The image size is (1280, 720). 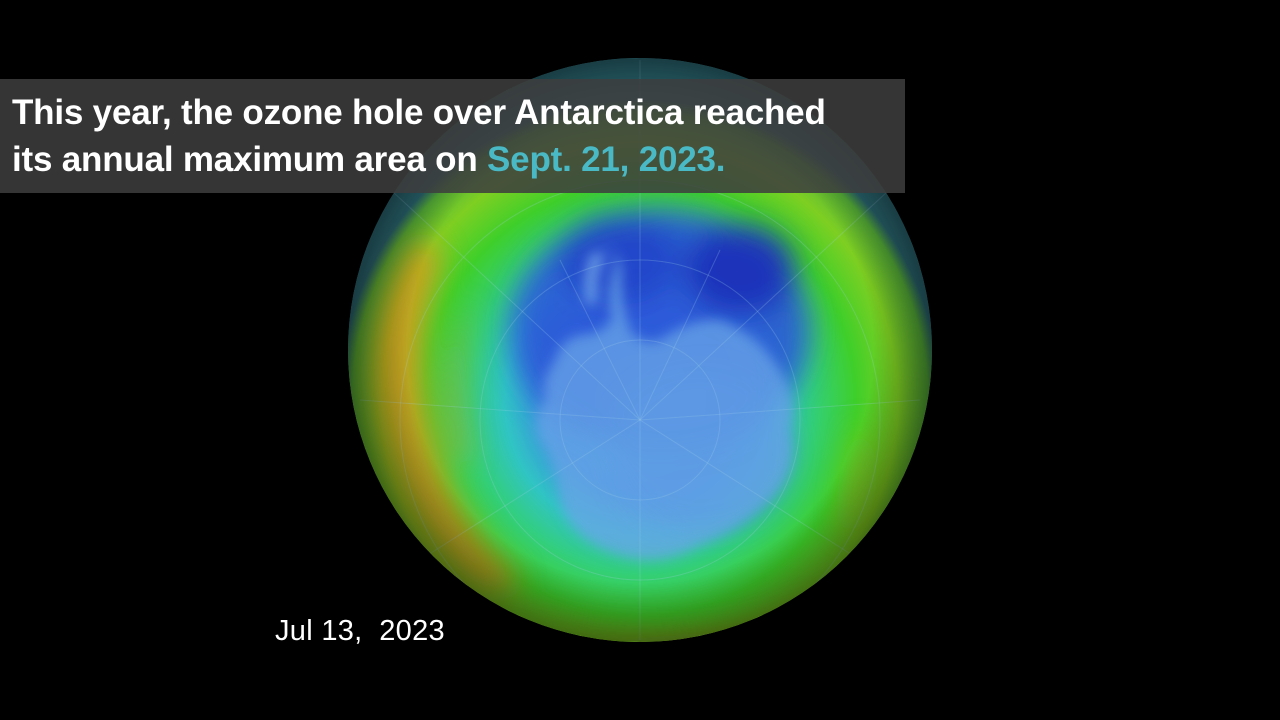 I want to click on caption-line-2-text: its annual maximum area on, so click(x=250, y=159).